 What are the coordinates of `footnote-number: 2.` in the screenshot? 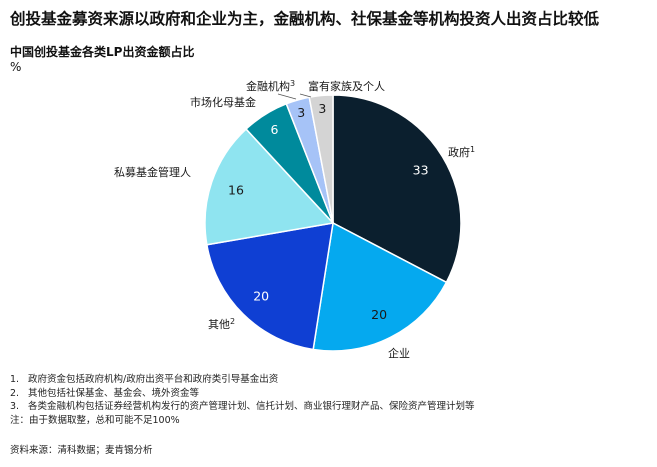 It's located at (15, 393).